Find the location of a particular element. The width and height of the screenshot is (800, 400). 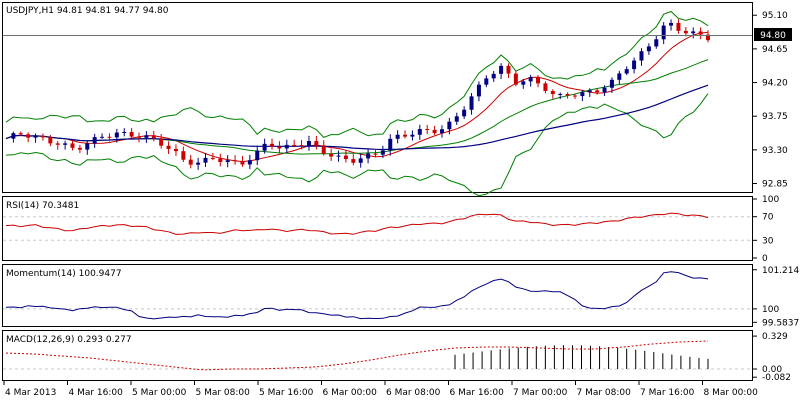

price-panel-header: USDJPY,H1 94.81 94.81 94.77 94.80 is located at coordinates (87, 11).